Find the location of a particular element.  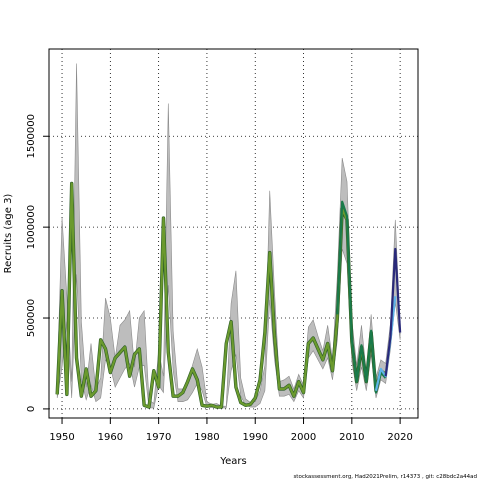

y-axis: 0 500000 1000000 1500000 is located at coordinates (38, 263).